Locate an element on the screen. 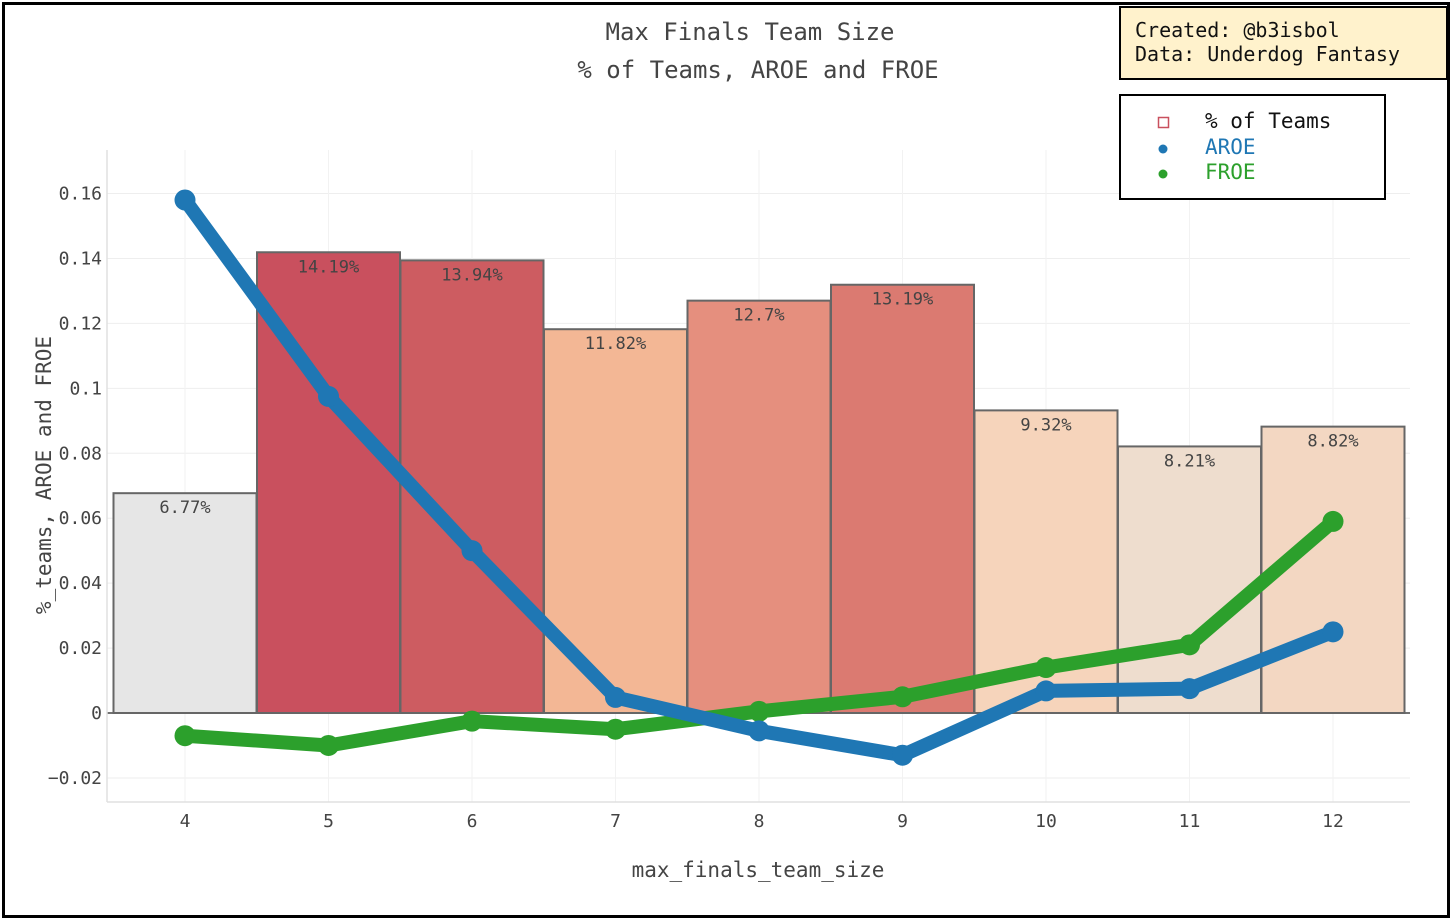 This screenshot has height=924, width=1456. y-tick-label: 0.16 is located at coordinates (80, 194).